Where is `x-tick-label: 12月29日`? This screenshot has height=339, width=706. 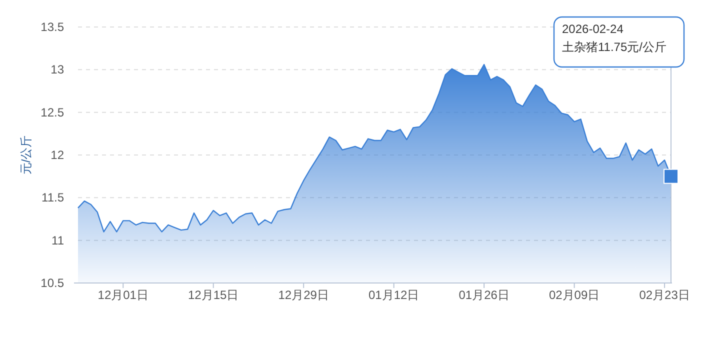 x-tick-label: 12月29日 is located at coordinates (303, 295).